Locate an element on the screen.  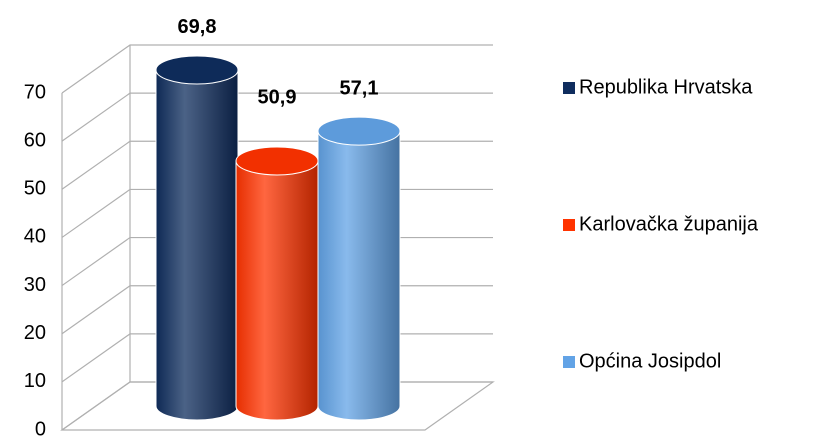
y-tick-label: 40 is located at coordinates (35, 237).